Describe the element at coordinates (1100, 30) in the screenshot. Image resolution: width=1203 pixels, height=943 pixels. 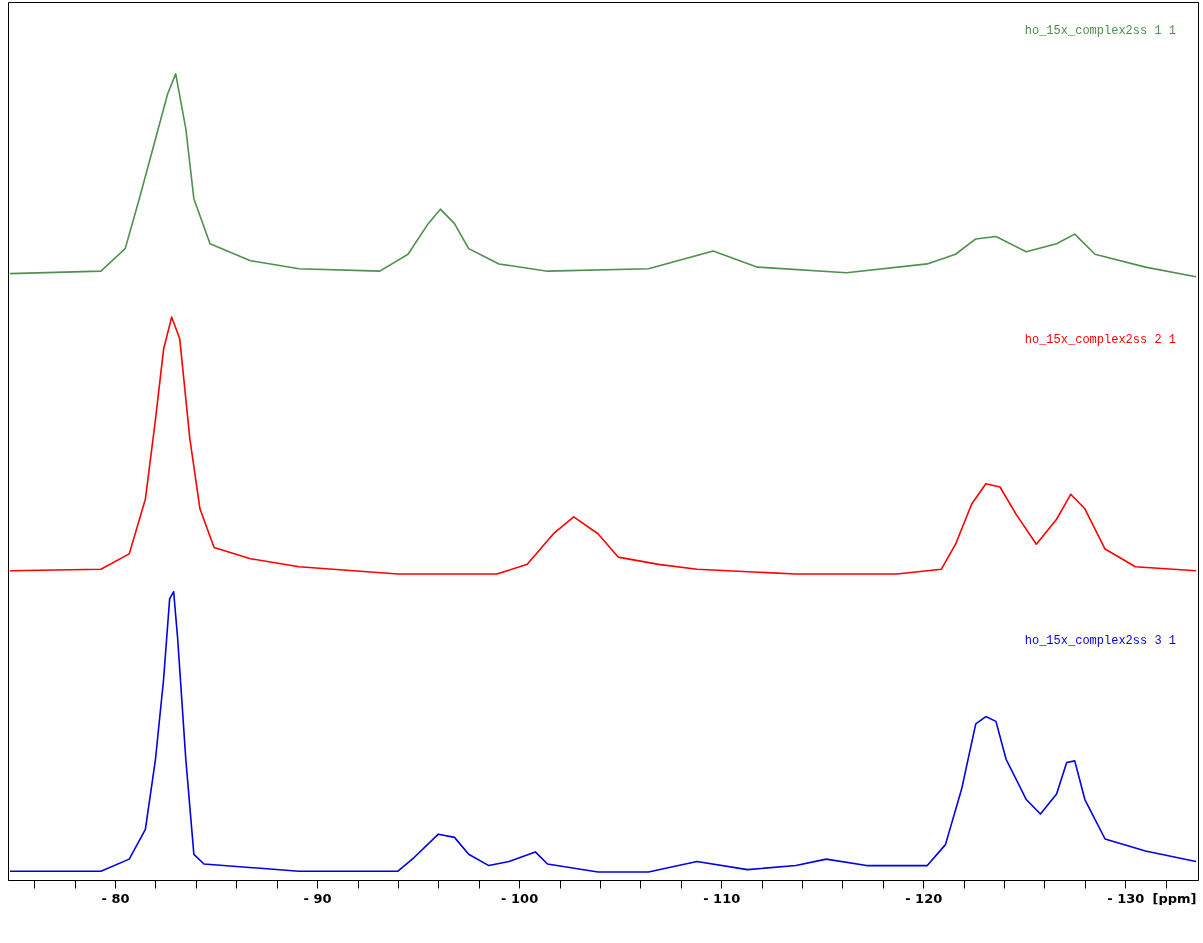
I see `text: ho_15x_complex2ss 1 1` at that location.